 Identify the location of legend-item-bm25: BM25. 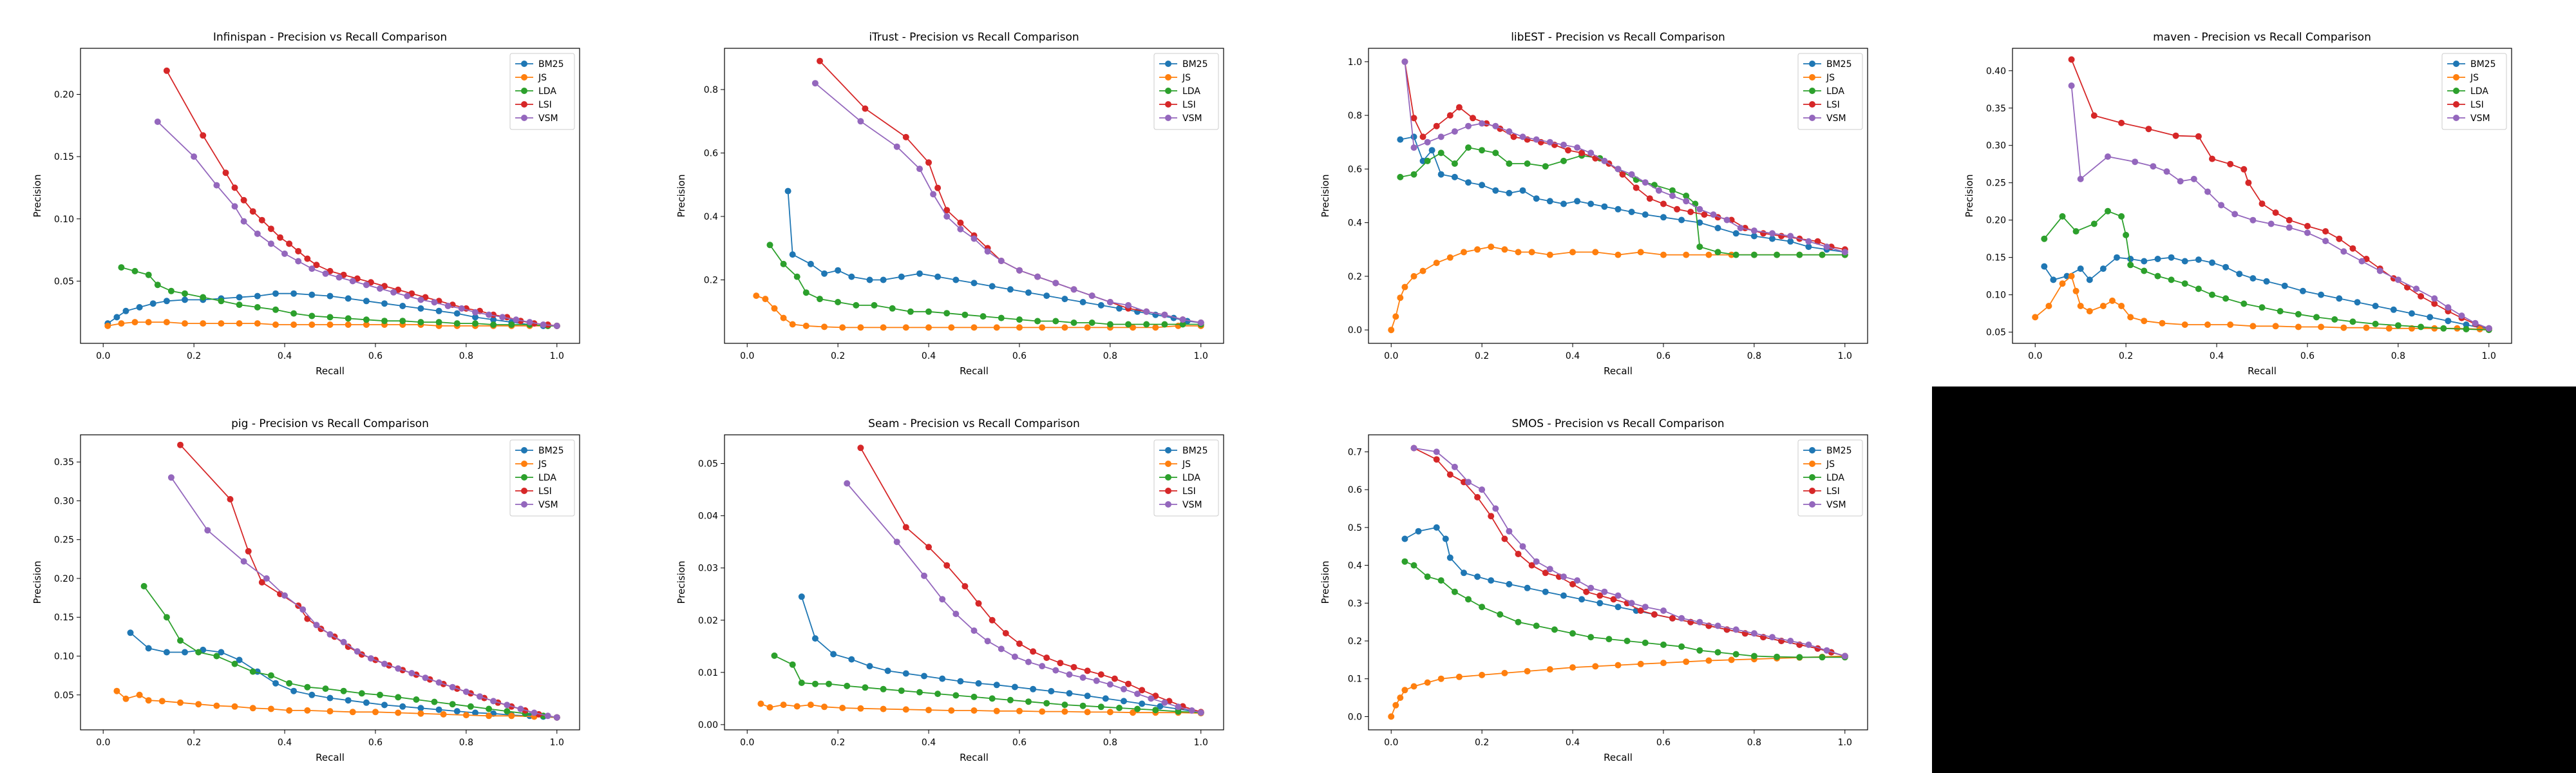
(1828, 64).